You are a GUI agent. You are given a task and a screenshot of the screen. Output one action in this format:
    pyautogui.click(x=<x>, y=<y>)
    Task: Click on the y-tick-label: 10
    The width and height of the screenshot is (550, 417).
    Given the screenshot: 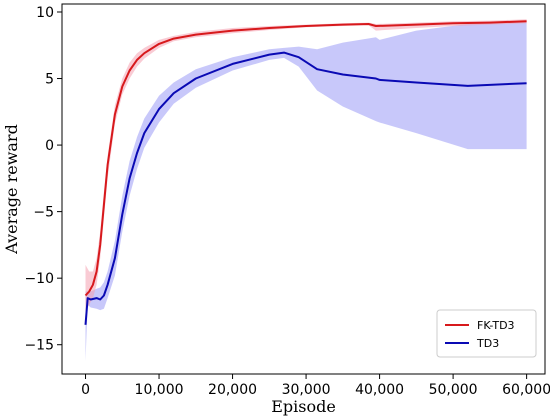 What is the action you would take?
    pyautogui.click(x=45, y=13)
    